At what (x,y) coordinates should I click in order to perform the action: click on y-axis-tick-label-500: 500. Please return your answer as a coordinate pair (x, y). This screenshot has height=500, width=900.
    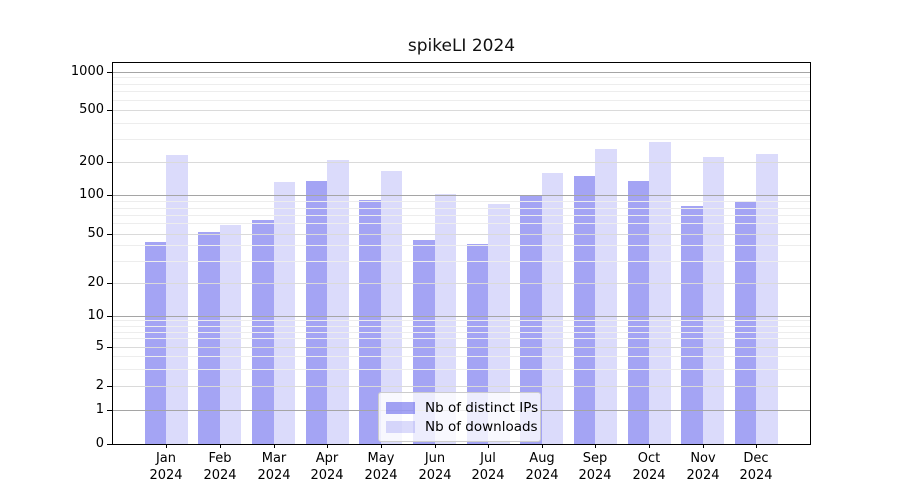
    Looking at the image, I should click on (91, 109).